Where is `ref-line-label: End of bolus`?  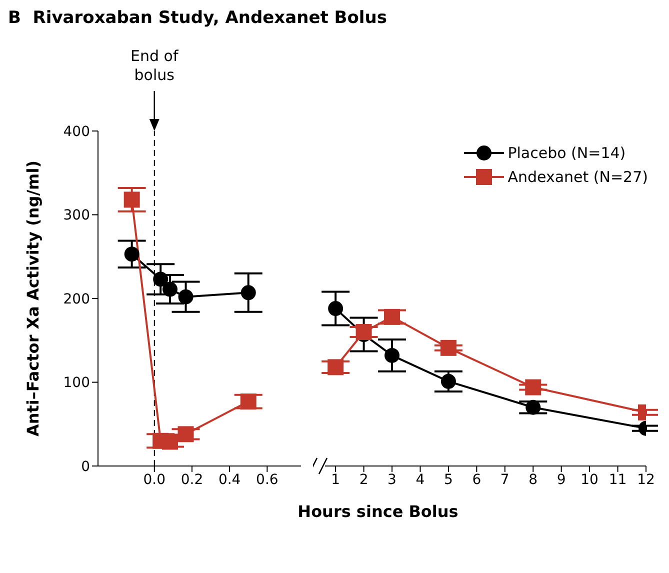
ref-line-label: End of bolus is located at coordinates (154, 65).